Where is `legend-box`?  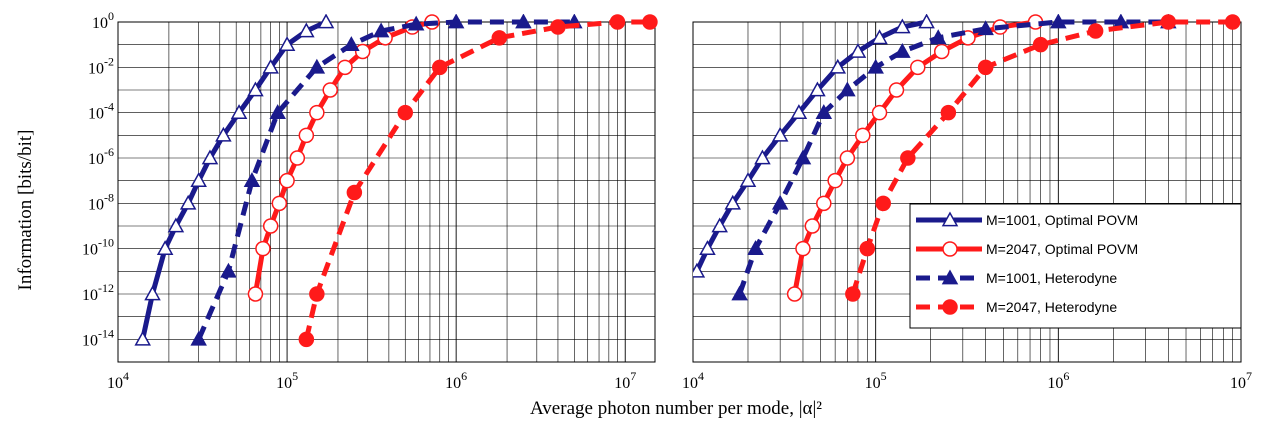
legend-box is located at coordinates (1075, 266).